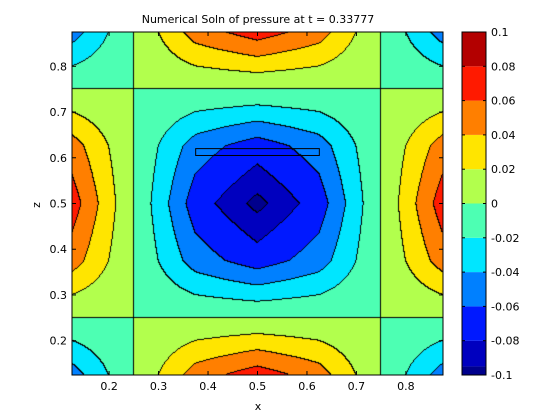 This screenshot has height=420, width=560. I want to click on colorbar-tick-label: 0, so click(494, 204).